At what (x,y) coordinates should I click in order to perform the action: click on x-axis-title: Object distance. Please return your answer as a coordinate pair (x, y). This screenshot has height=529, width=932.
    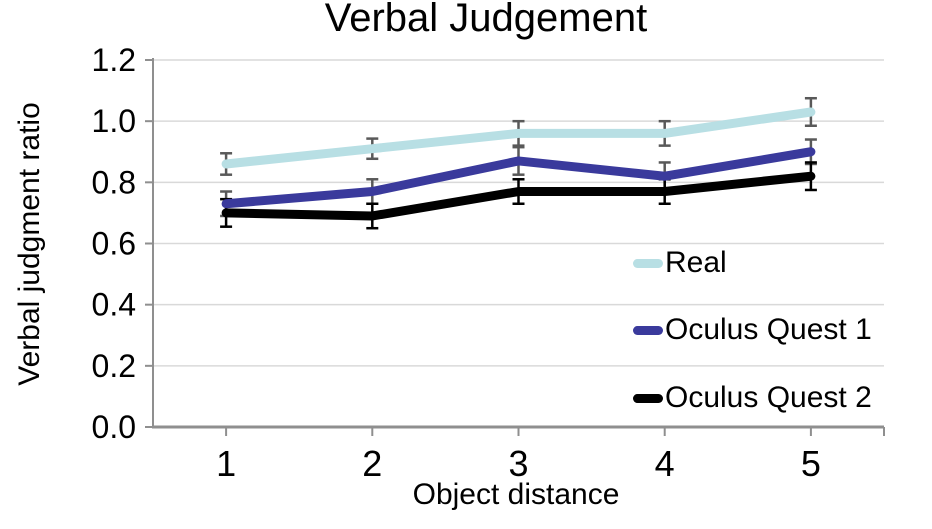
    Looking at the image, I should click on (516, 494).